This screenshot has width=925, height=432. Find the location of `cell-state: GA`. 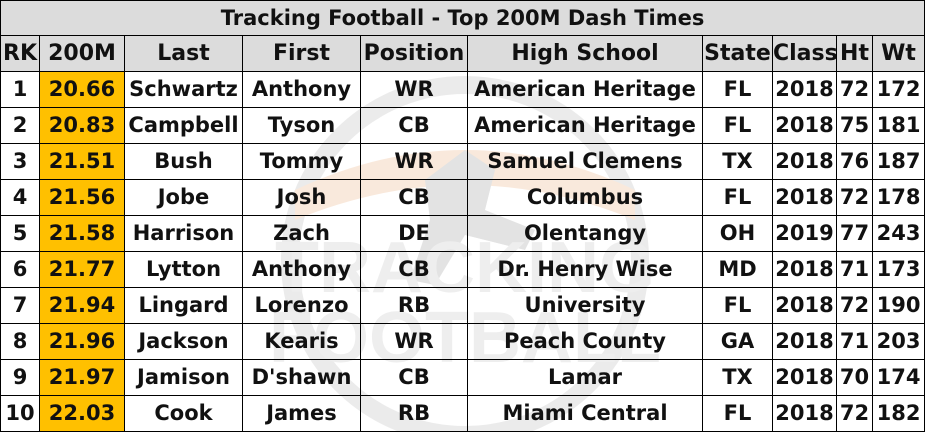

cell-state: GA is located at coordinates (737, 341).